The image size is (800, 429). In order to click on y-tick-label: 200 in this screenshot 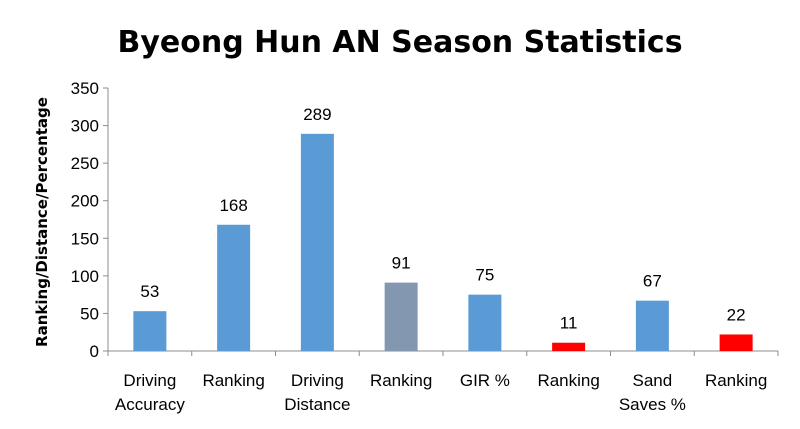, I will do `click(85, 201)`.